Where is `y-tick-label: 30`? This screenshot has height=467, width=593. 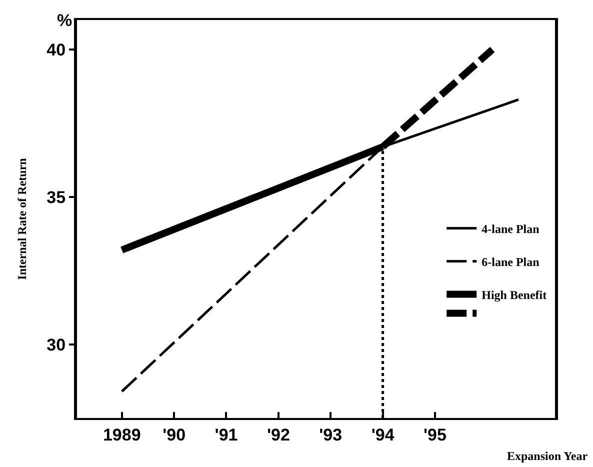 y-tick-label: 30 is located at coordinates (56, 344).